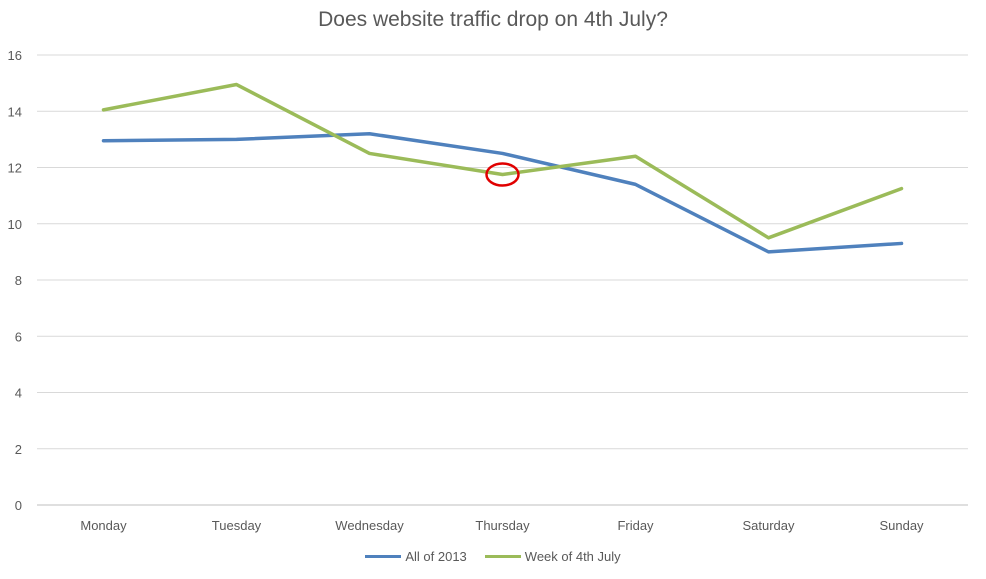 The width and height of the screenshot is (986, 579). Describe the element at coordinates (18, 449) in the screenshot. I see `y-tick-label: 2` at that location.